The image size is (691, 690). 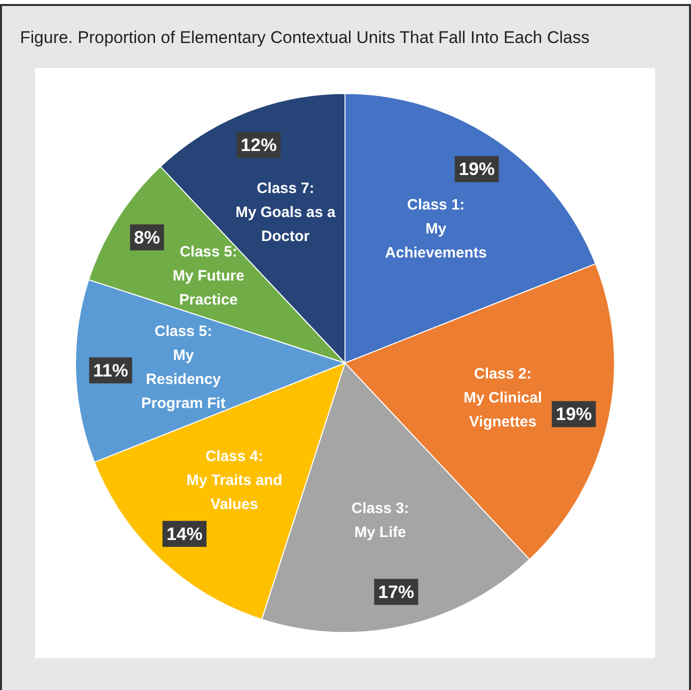 I want to click on slice-label: Class 5: My Future Practice, so click(x=208, y=275).